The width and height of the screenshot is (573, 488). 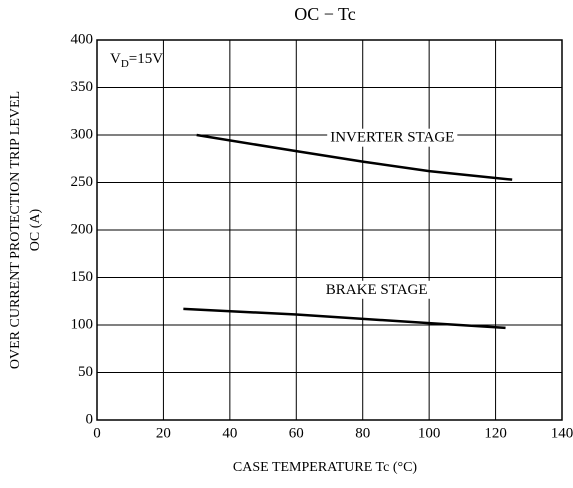 What do you see at coordinates (229, 433) in the screenshot?
I see `x-tick-label: 40` at bounding box center [229, 433].